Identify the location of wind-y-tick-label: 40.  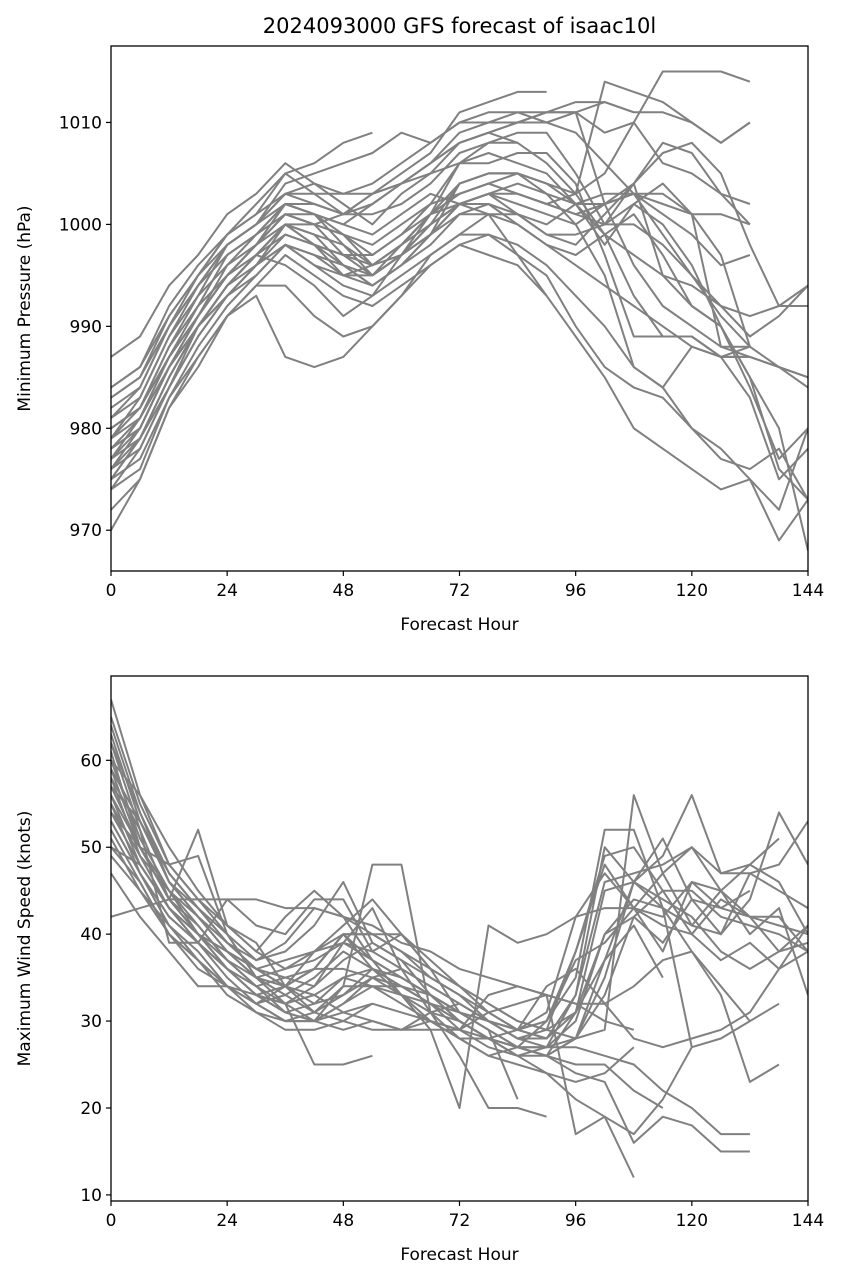
(91, 935).